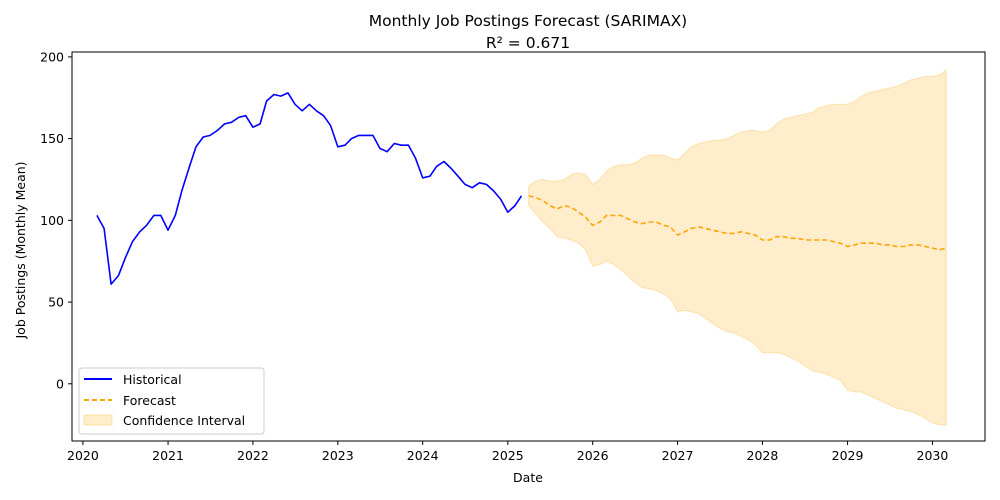 The width and height of the screenshot is (1000, 500). Describe the element at coordinates (56, 302) in the screenshot. I see `y-tick-label: 50` at that location.